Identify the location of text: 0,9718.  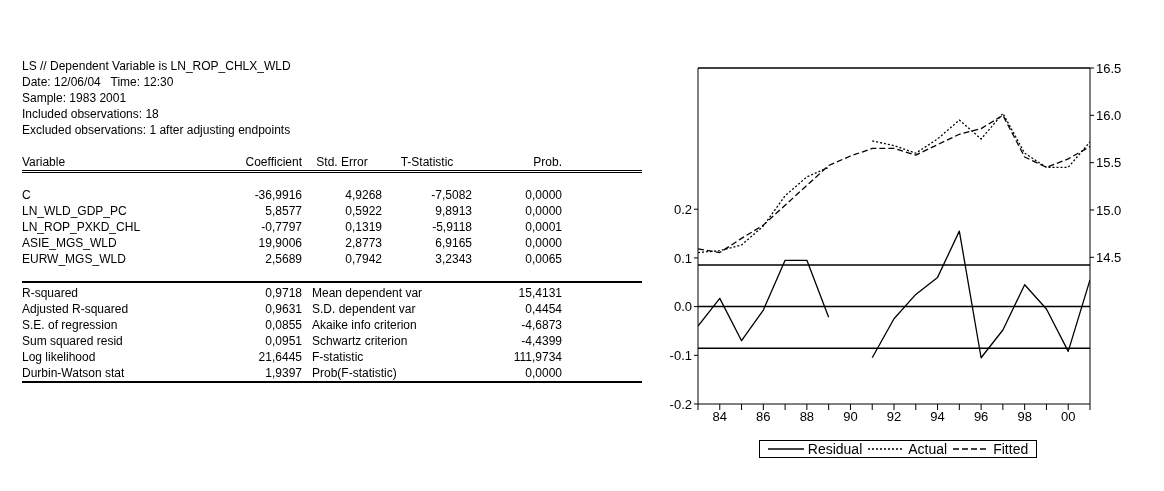
(283, 293).